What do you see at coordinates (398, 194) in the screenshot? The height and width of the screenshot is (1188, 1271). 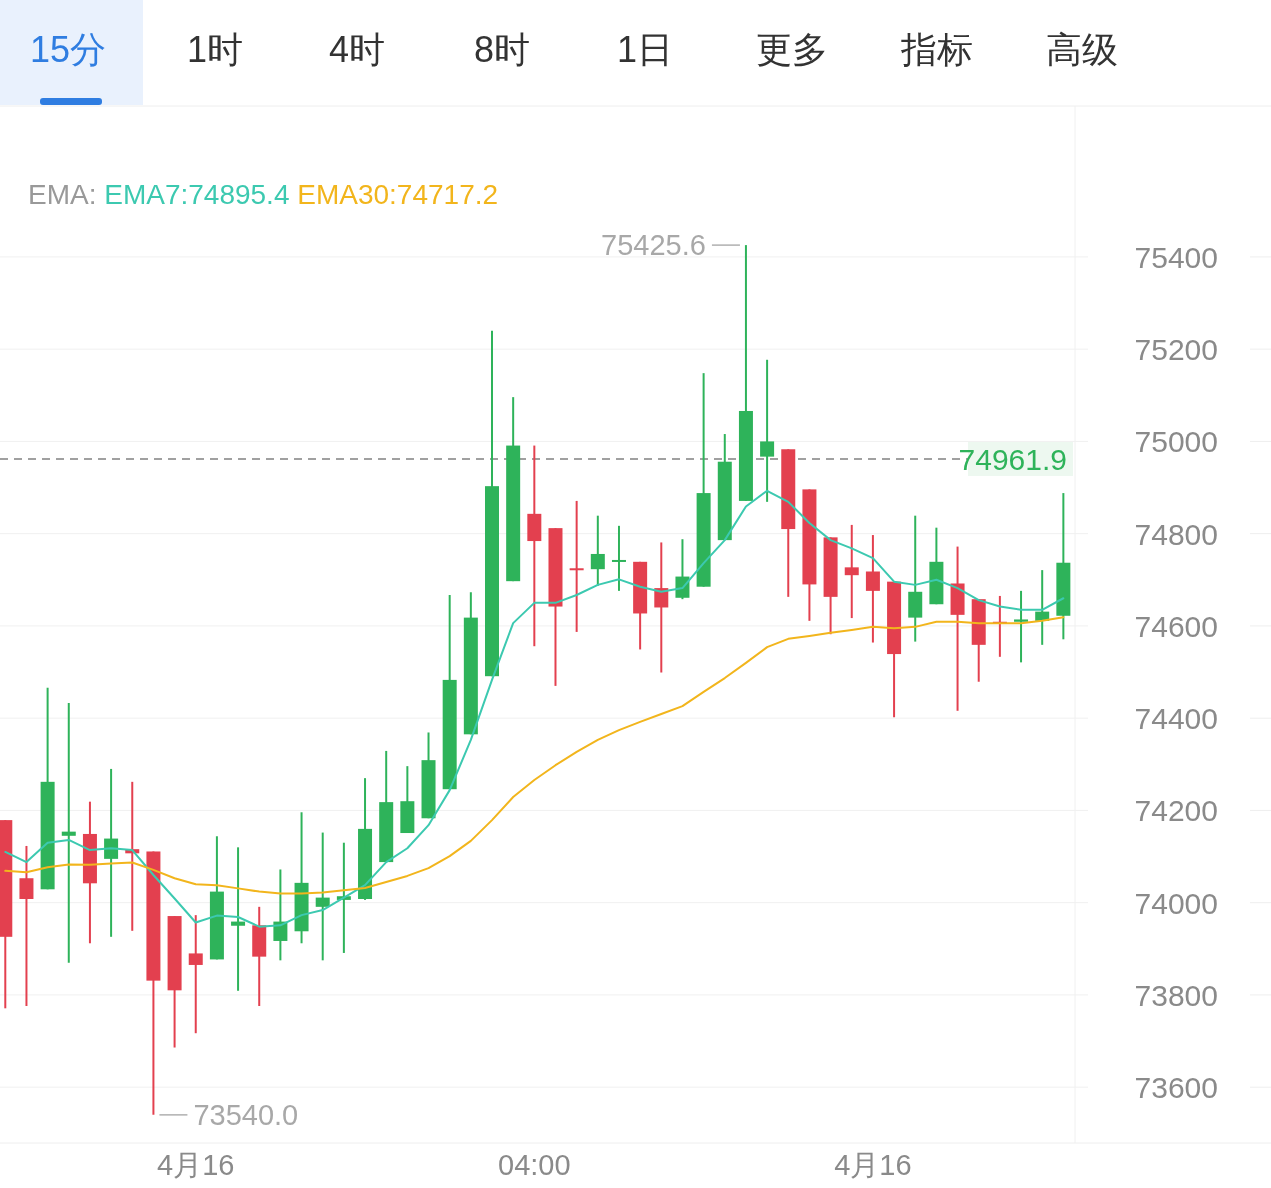 I see `text: EMA30:74717.2` at bounding box center [398, 194].